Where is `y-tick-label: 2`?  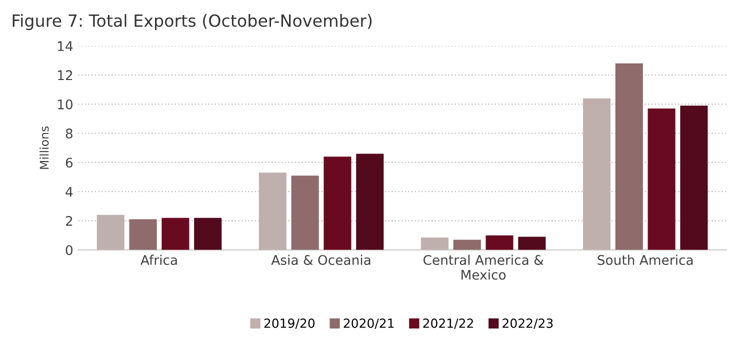 y-tick-label: 2 is located at coordinates (69, 221).